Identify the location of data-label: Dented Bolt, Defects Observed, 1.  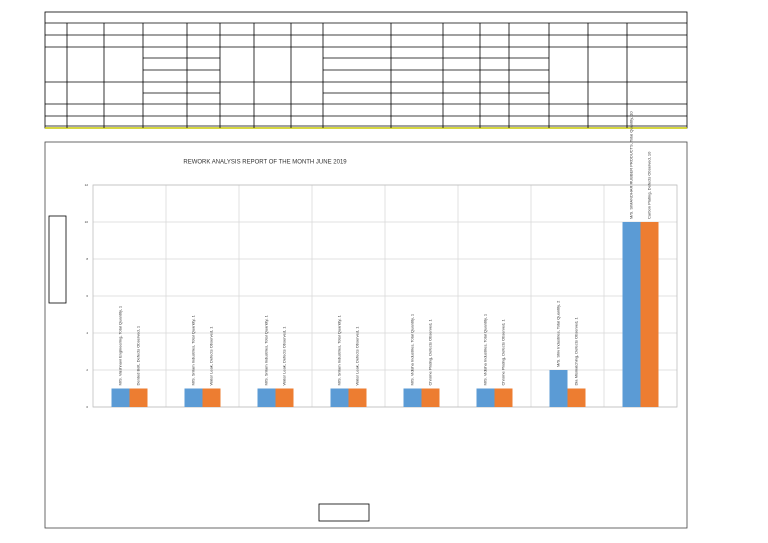
(138, 355).